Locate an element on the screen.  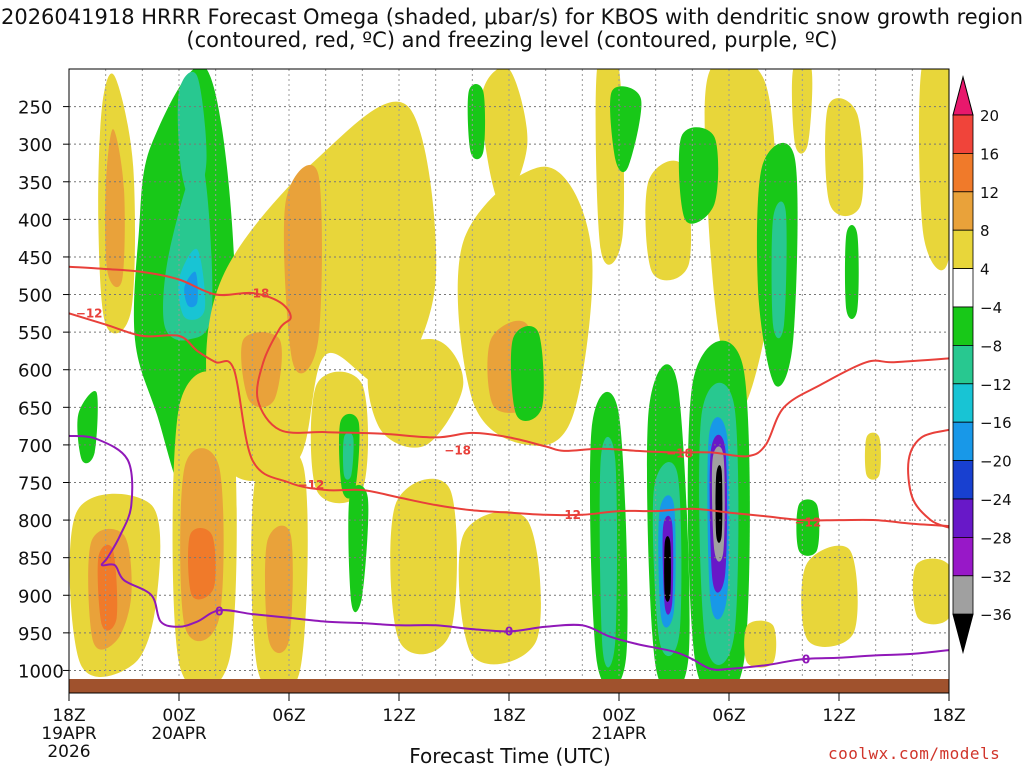
x-axis-title: Forecast Time (UTC) is located at coordinates (510, 756).